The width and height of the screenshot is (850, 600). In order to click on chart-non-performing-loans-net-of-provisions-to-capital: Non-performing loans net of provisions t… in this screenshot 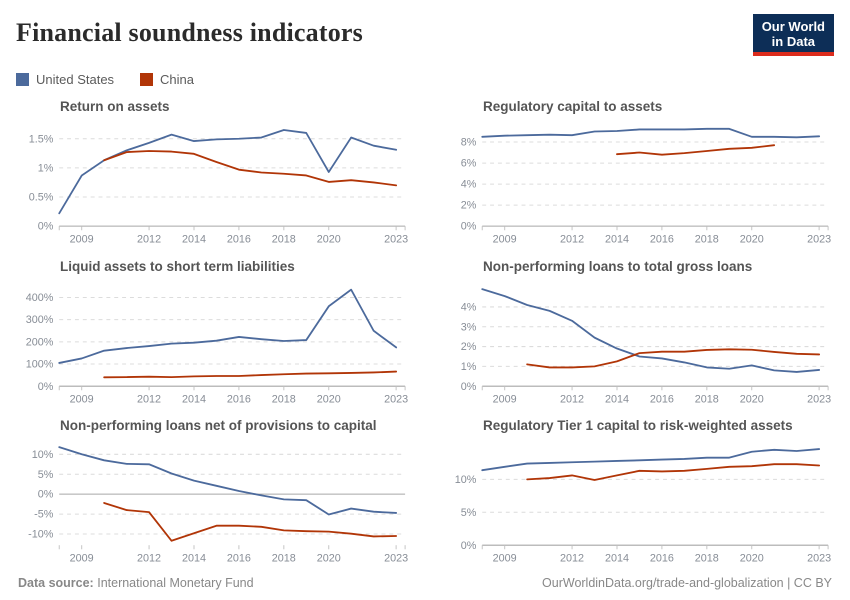, I will do `click(213, 491)`.